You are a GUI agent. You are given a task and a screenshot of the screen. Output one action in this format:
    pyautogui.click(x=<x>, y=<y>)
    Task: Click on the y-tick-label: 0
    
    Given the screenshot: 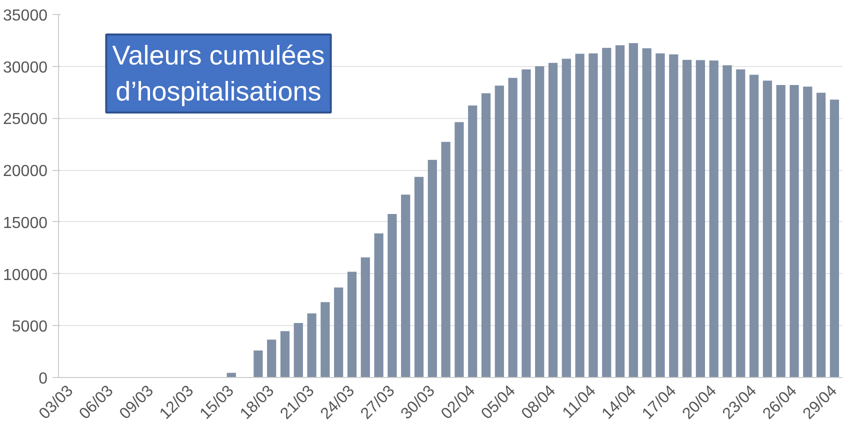 What is the action you would take?
    pyautogui.click(x=43, y=379)
    